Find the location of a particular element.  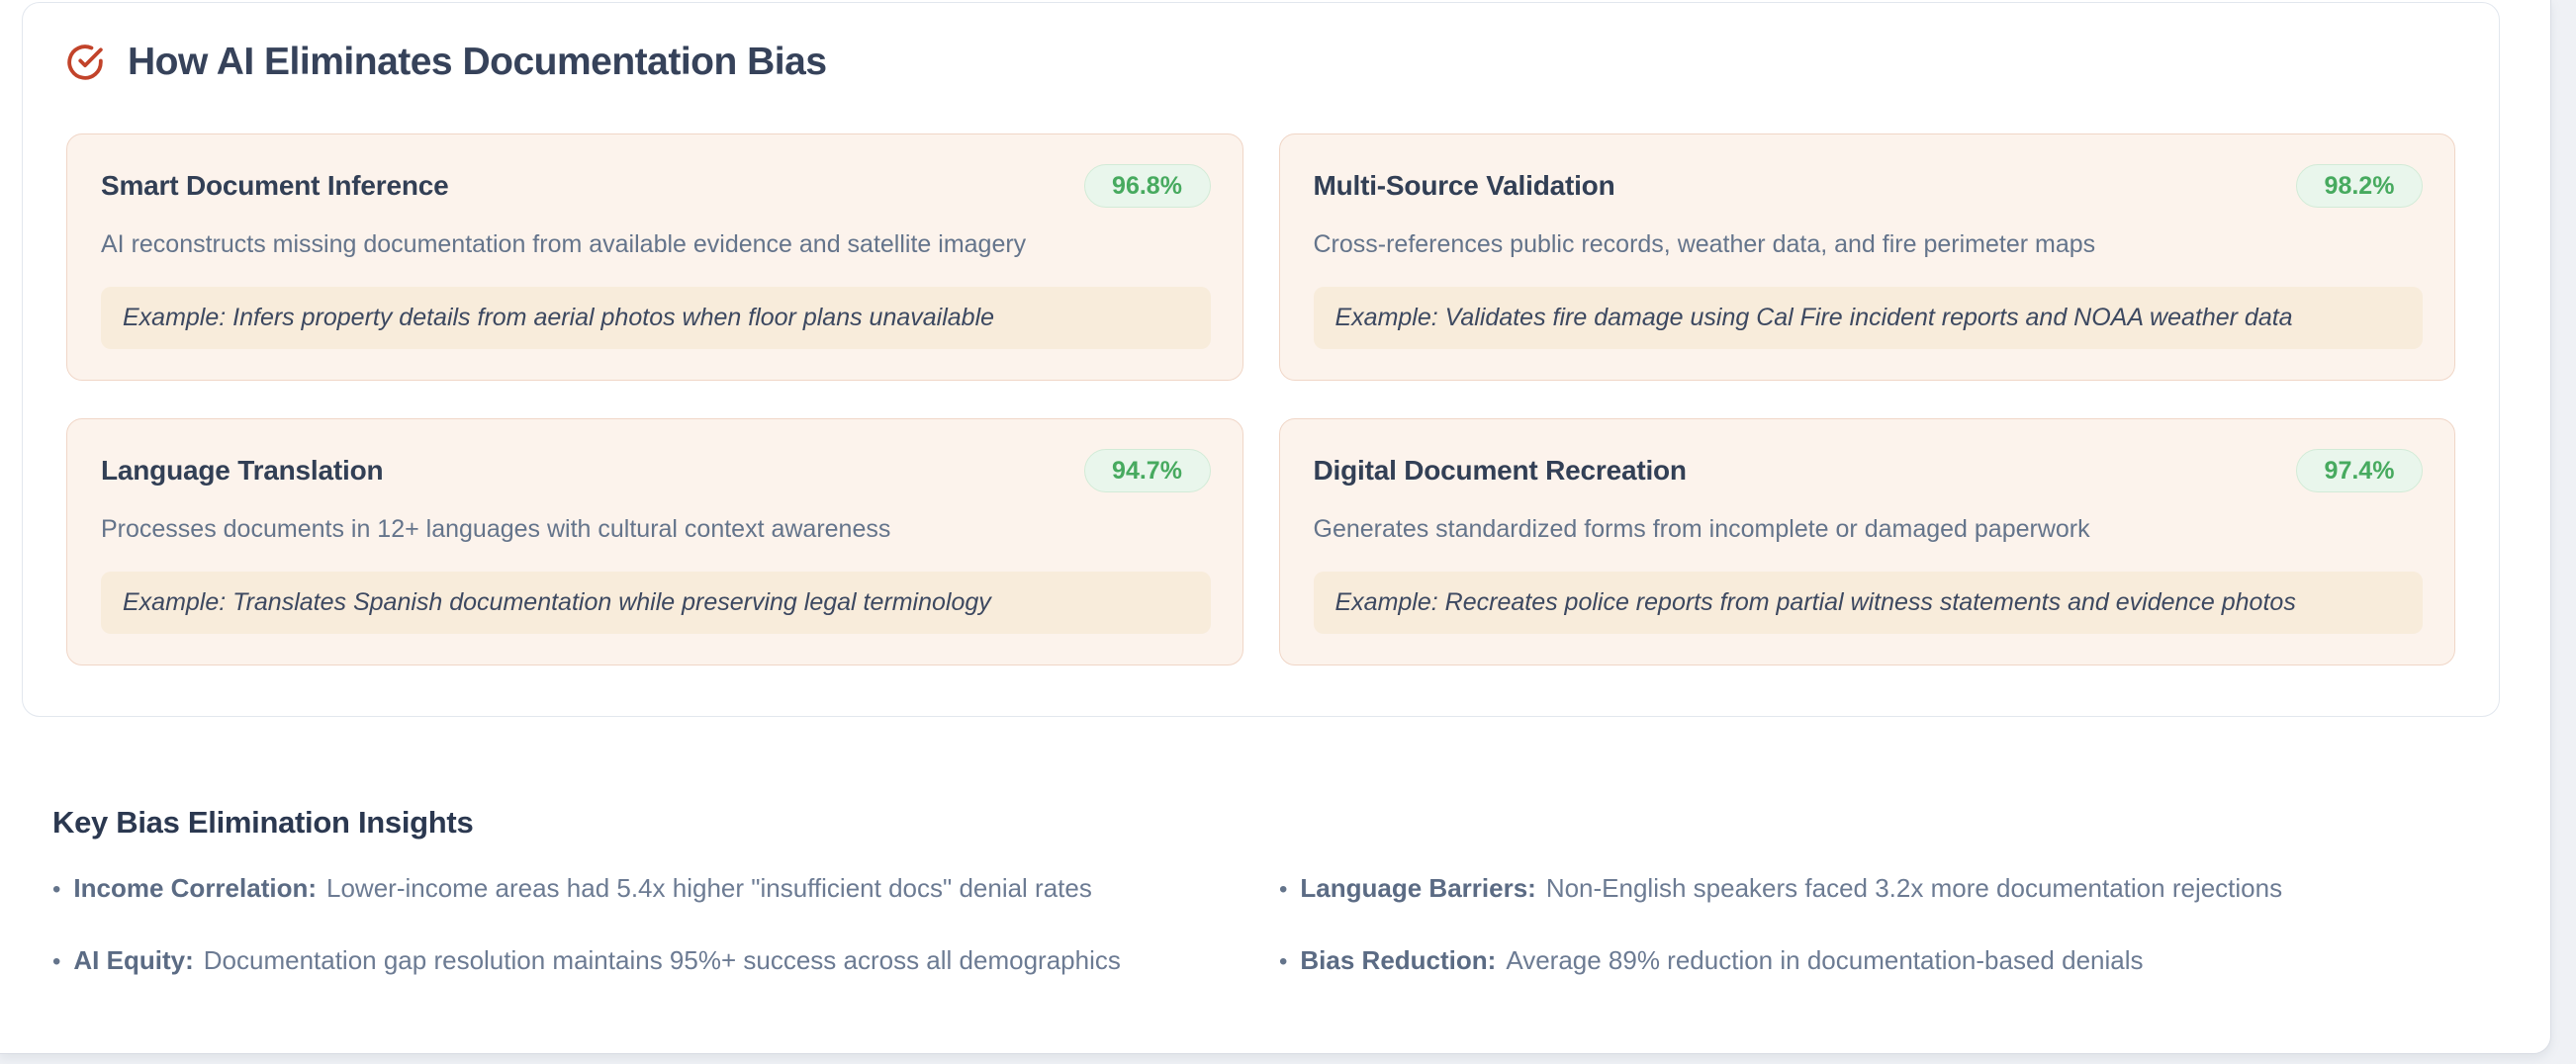

card-title: Digital Document Recreation is located at coordinates (1500, 470).